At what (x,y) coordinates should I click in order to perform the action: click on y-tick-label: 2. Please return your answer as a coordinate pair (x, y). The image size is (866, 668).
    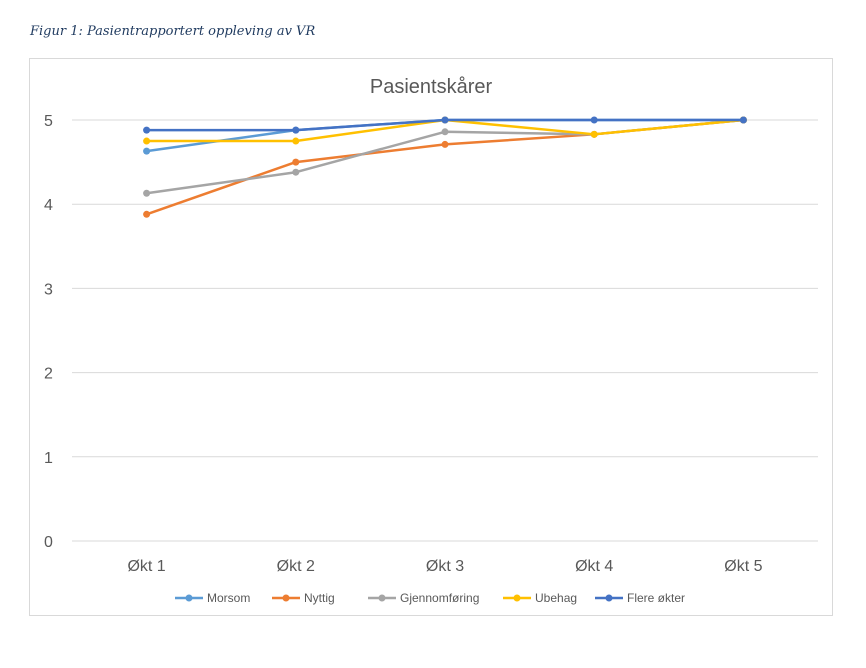
    Looking at the image, I should click on (48, 374).